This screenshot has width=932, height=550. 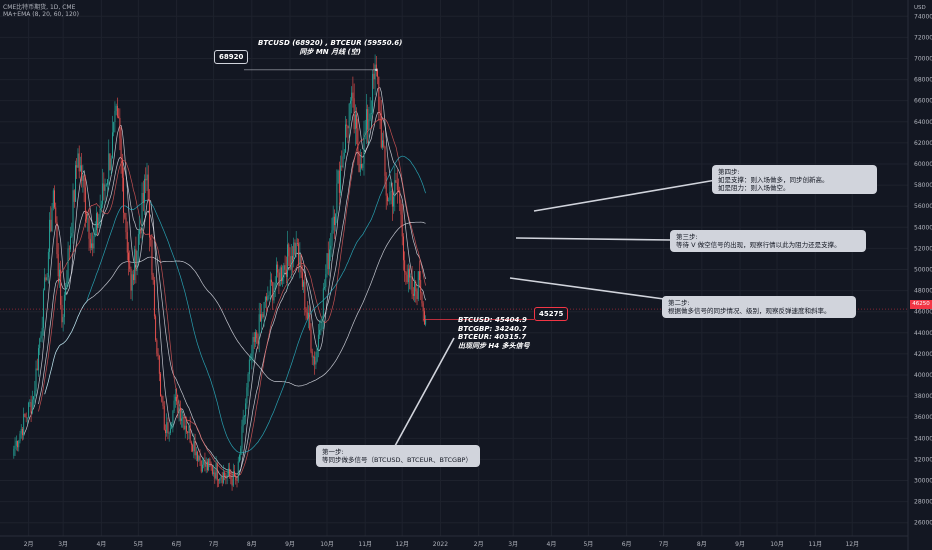 I want to click on callout-pointer, so click(x=424, y=392).